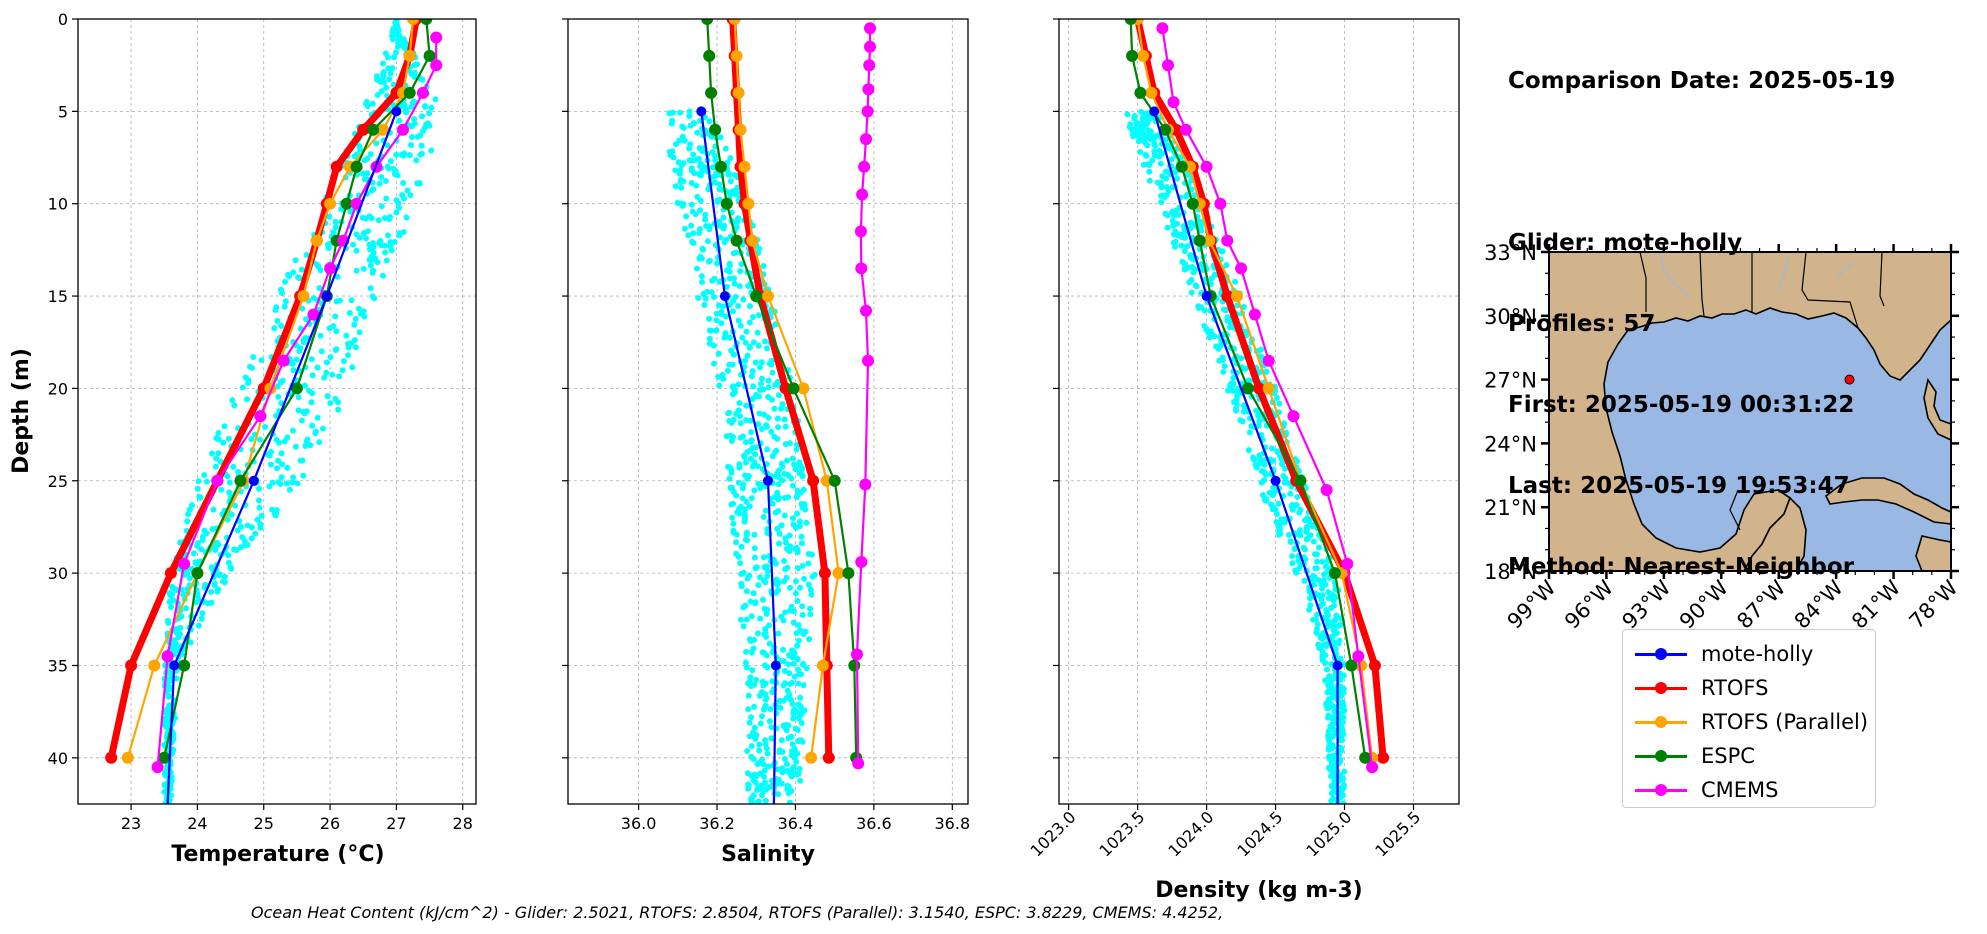  Describe the element at coordinates (1934, 604) in the screenshot. I see `map-lon-label: 78°W` at that location.